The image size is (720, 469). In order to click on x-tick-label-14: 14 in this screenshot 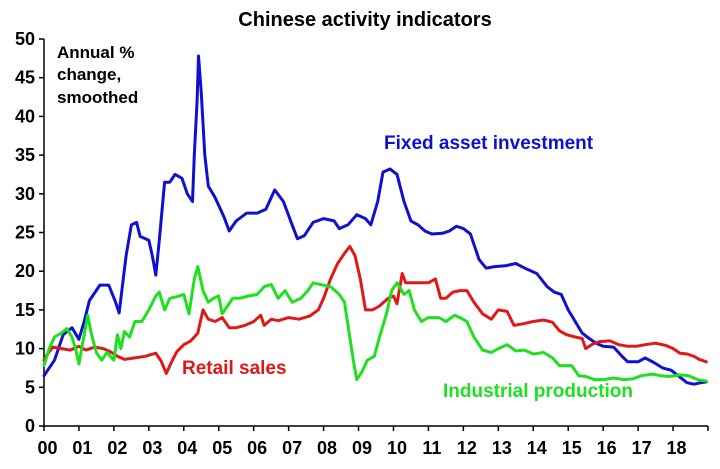, I will do `click(537, 448)`.